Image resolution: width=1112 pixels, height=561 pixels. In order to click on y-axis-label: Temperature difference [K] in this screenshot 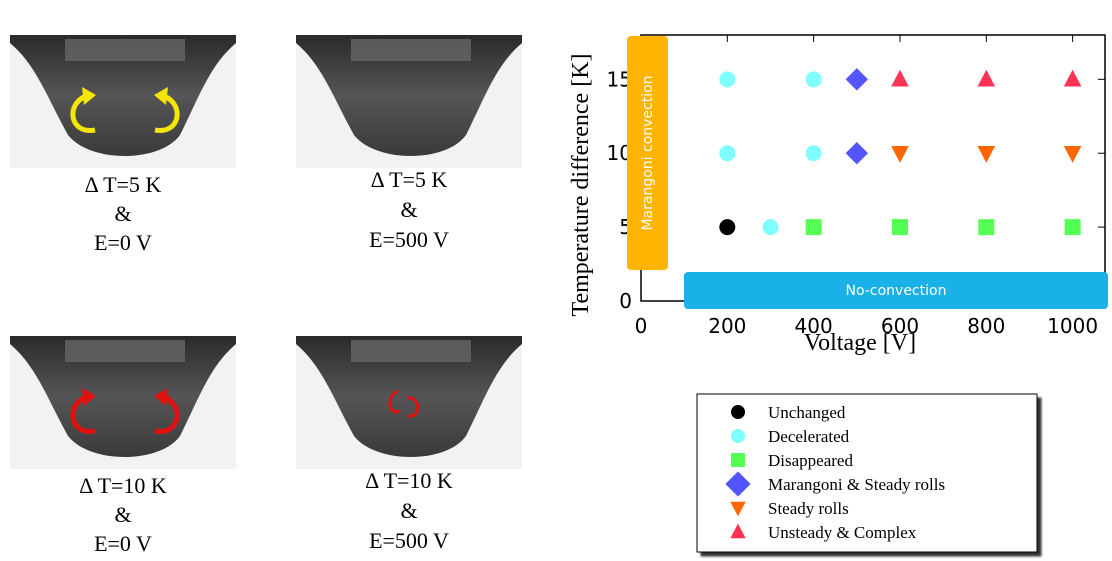, I will do `click(581, 184)`.